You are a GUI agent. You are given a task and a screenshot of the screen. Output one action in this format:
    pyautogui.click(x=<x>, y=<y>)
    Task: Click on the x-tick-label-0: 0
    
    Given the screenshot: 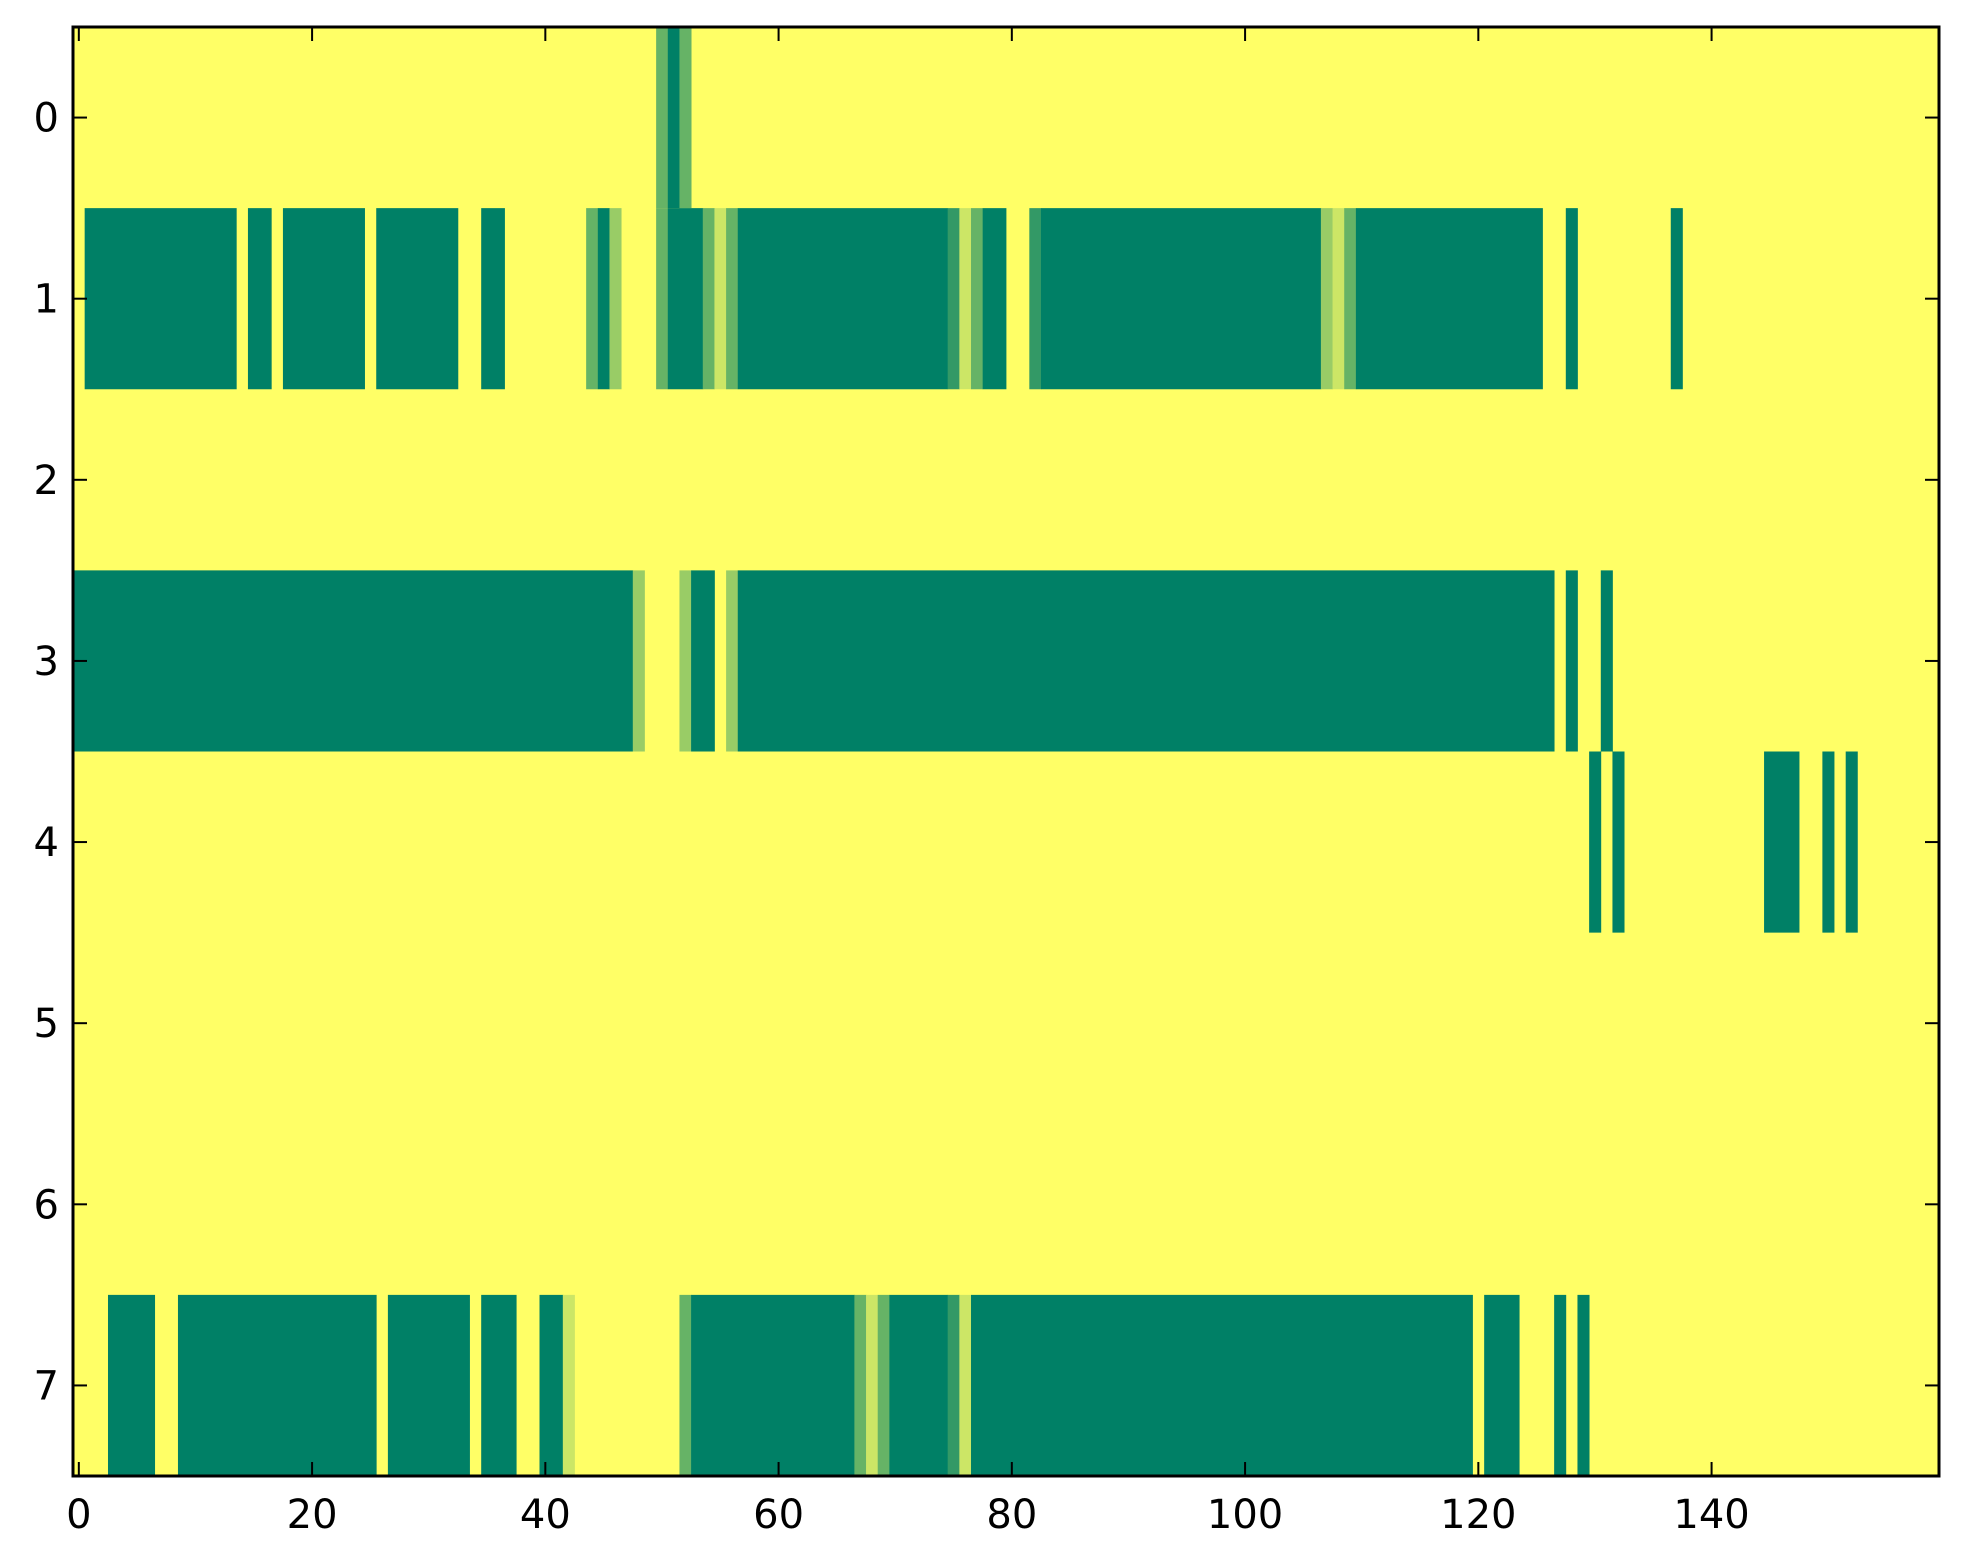 What is the action you would take?
    pyautogui.click(x=78, y=1515)
    